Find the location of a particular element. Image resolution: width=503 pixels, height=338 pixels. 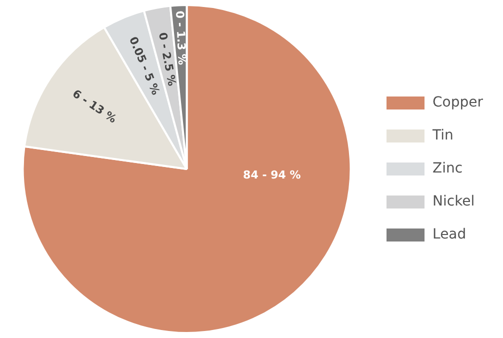

text: 84 - 94 % is located at coordinates (272, 175).